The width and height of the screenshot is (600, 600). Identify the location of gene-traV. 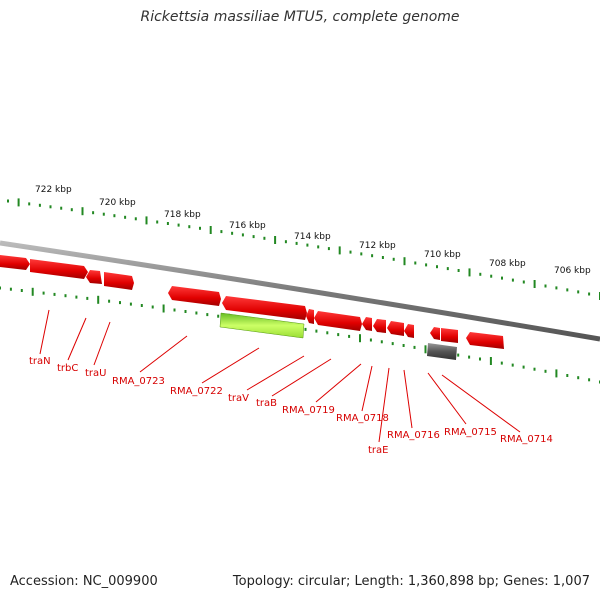
(310, 316).